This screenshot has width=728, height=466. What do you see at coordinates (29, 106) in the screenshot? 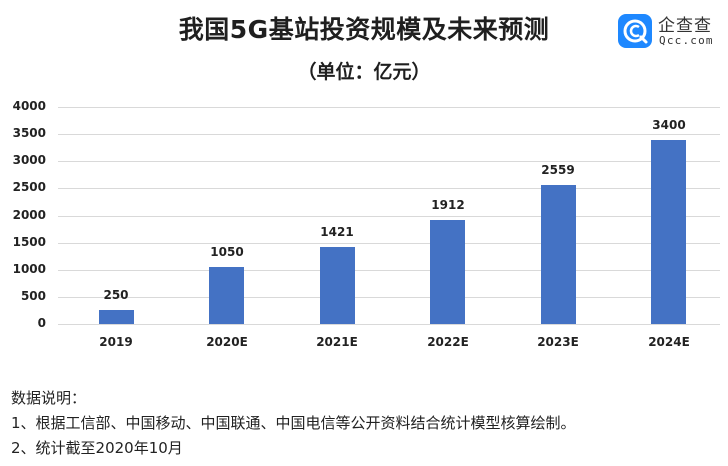
I see `y-axis-tick-label: 4000` at bounding box center [29, 106].